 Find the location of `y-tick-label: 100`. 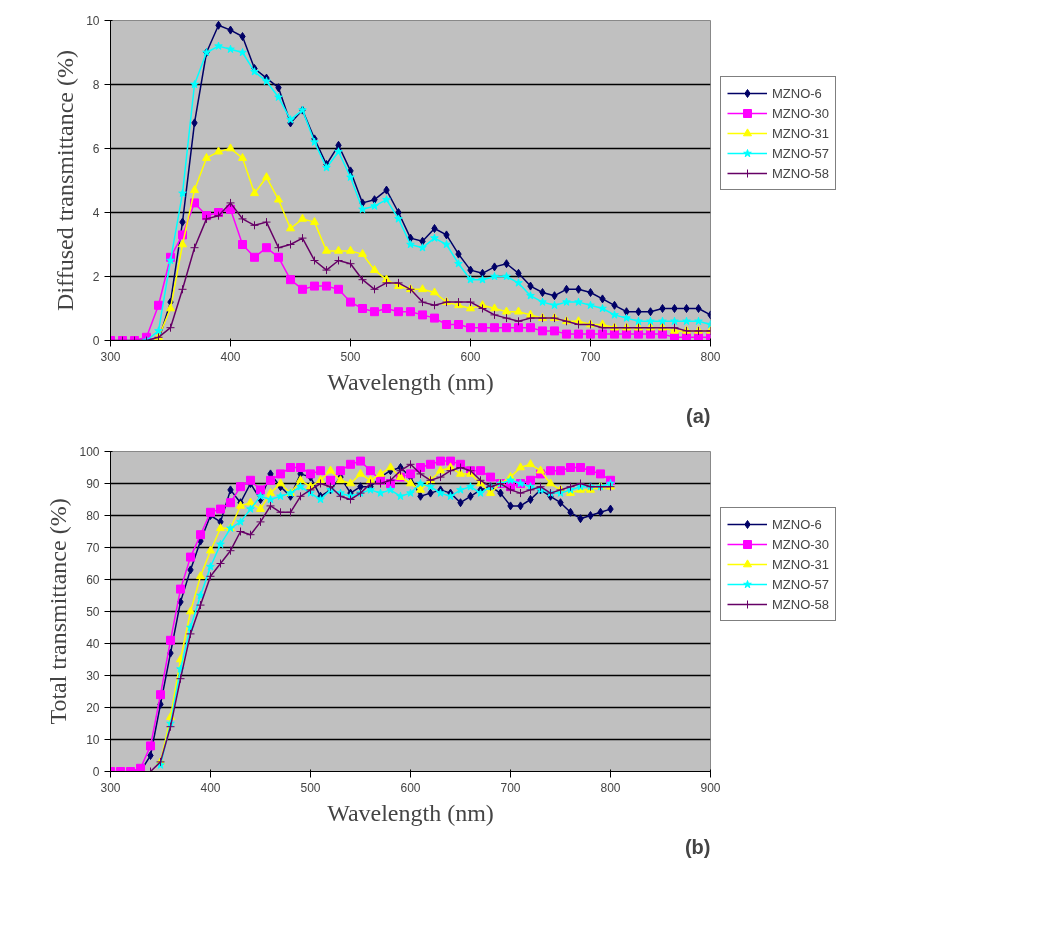

y-tick-label: 100 is located at coordinates (89, 452).